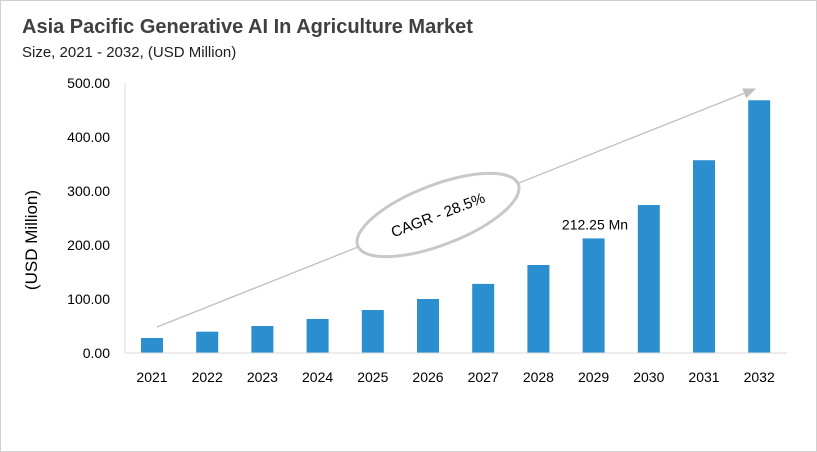 The width and height of the screenshot is (817, 452). Describe the element at coordinates (88, 245) in the screenshot. I see `y-tick-label: 200.00` at that location.